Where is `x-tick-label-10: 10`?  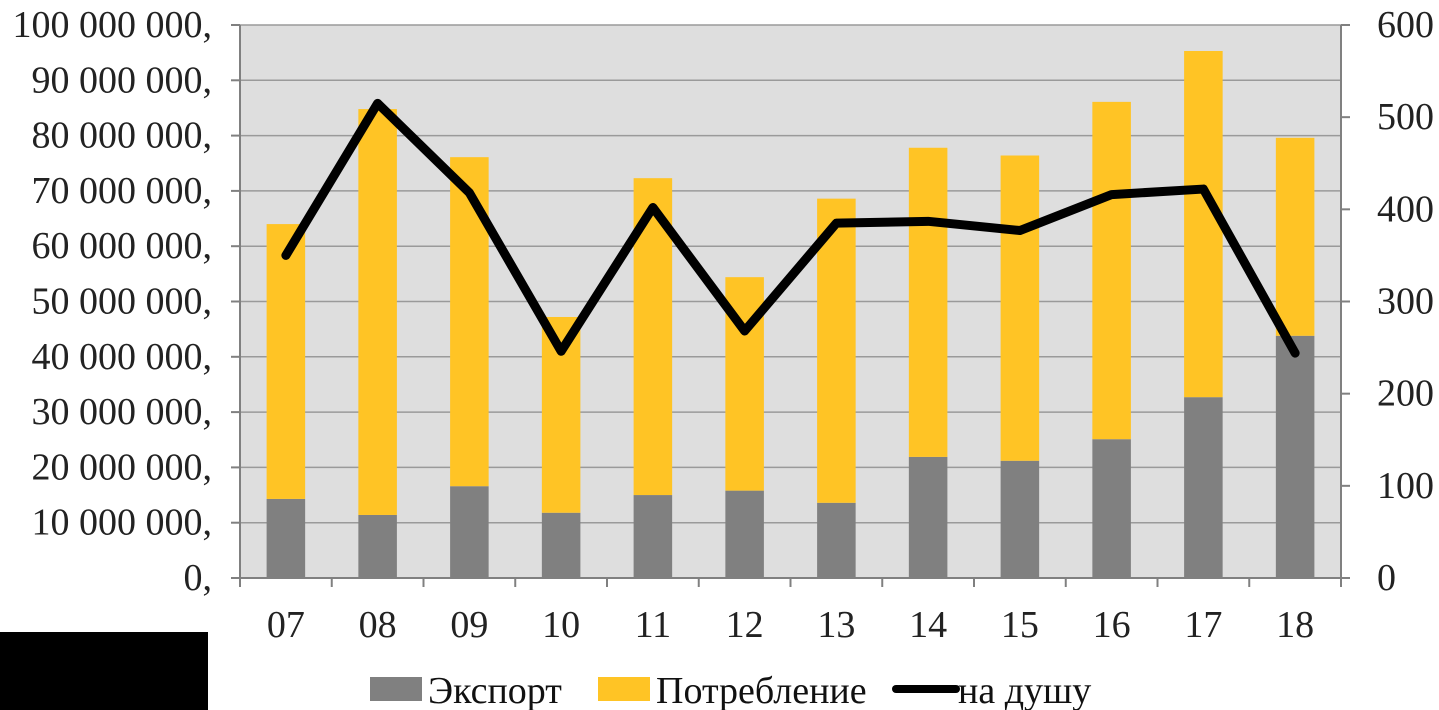
x-tick-label-10: 10 is located at coordinates (561, 625).